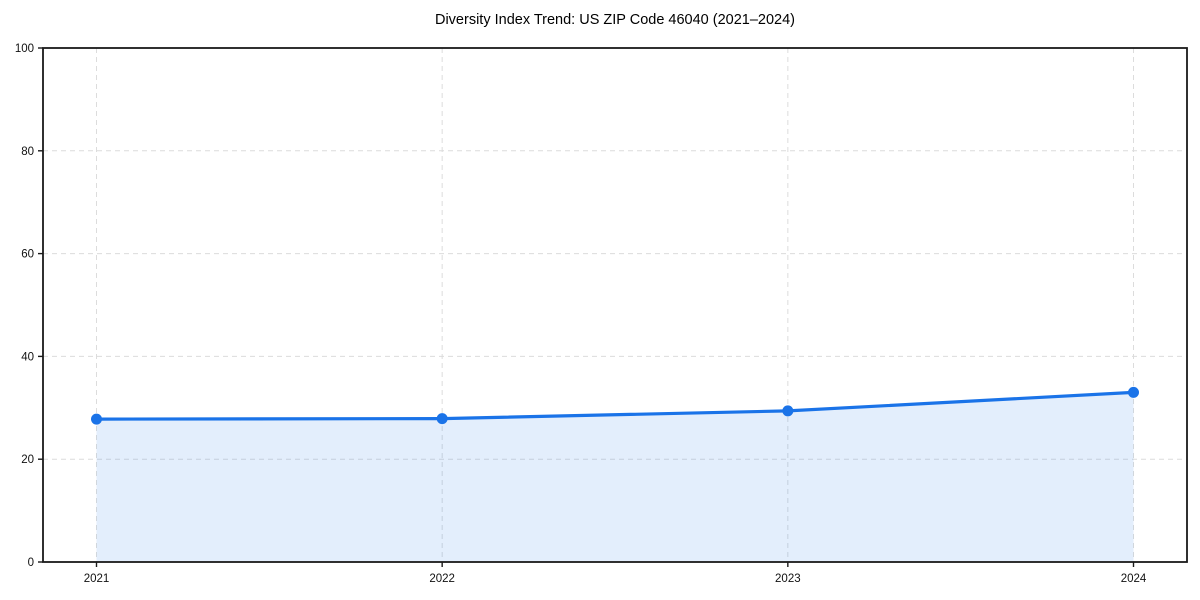 Image resolution: width=1200 pixels, height=600 pixels. I want to click on x-tick-label: 2021, so click(97, 579).